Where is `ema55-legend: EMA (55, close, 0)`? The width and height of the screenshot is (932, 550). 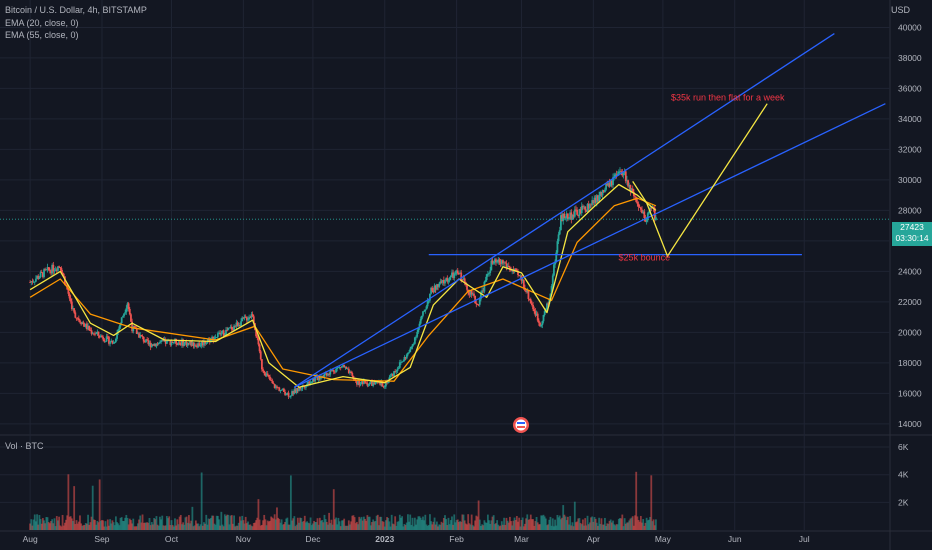
ema55-legend: EMA (55, close, 0) is located at coordinates (42, 35).